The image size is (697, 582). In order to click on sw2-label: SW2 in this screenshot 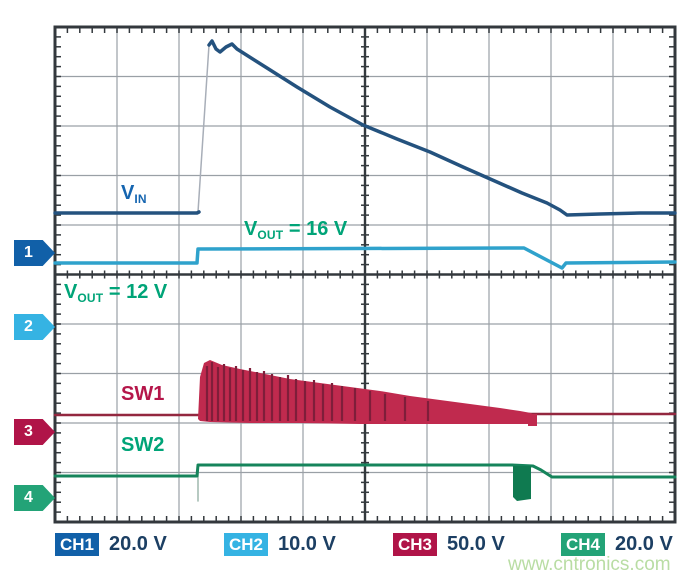, I will do `click(143, 445)`.